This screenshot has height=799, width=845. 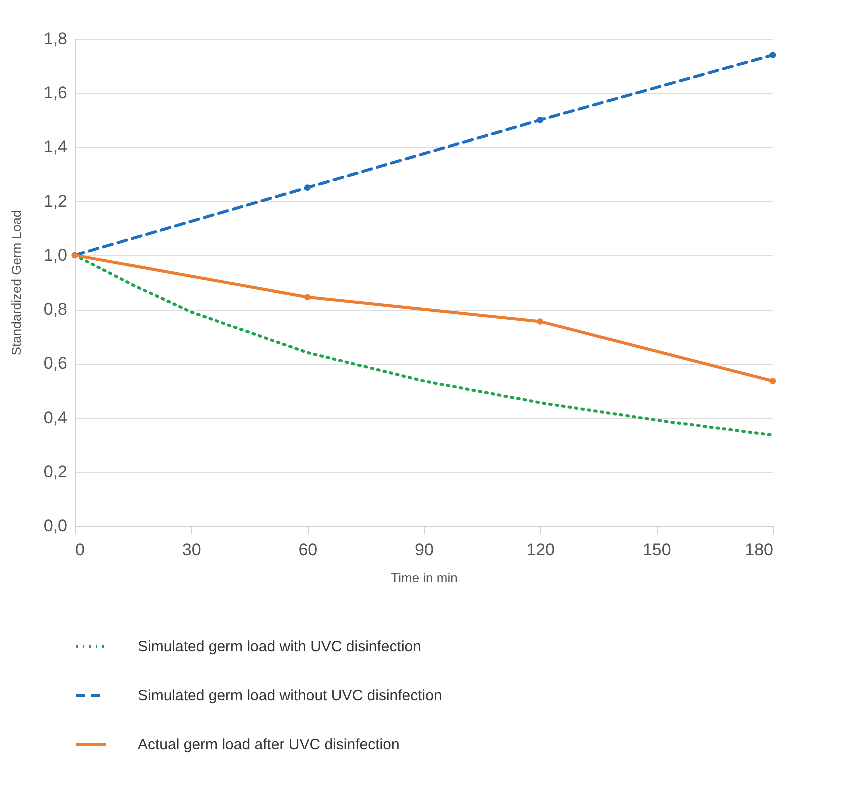 I want to click on y-tick-label: 1,4, so click(x=56, y=147).